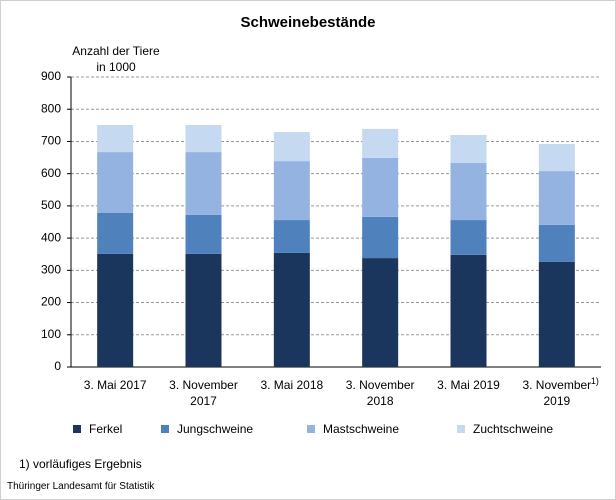 This screenshot has width=616, height=500. What do you see at coordinates (594, 381) in the screenshot?
I see `footnote-marker: 1)` at bounding box center [594, 381].